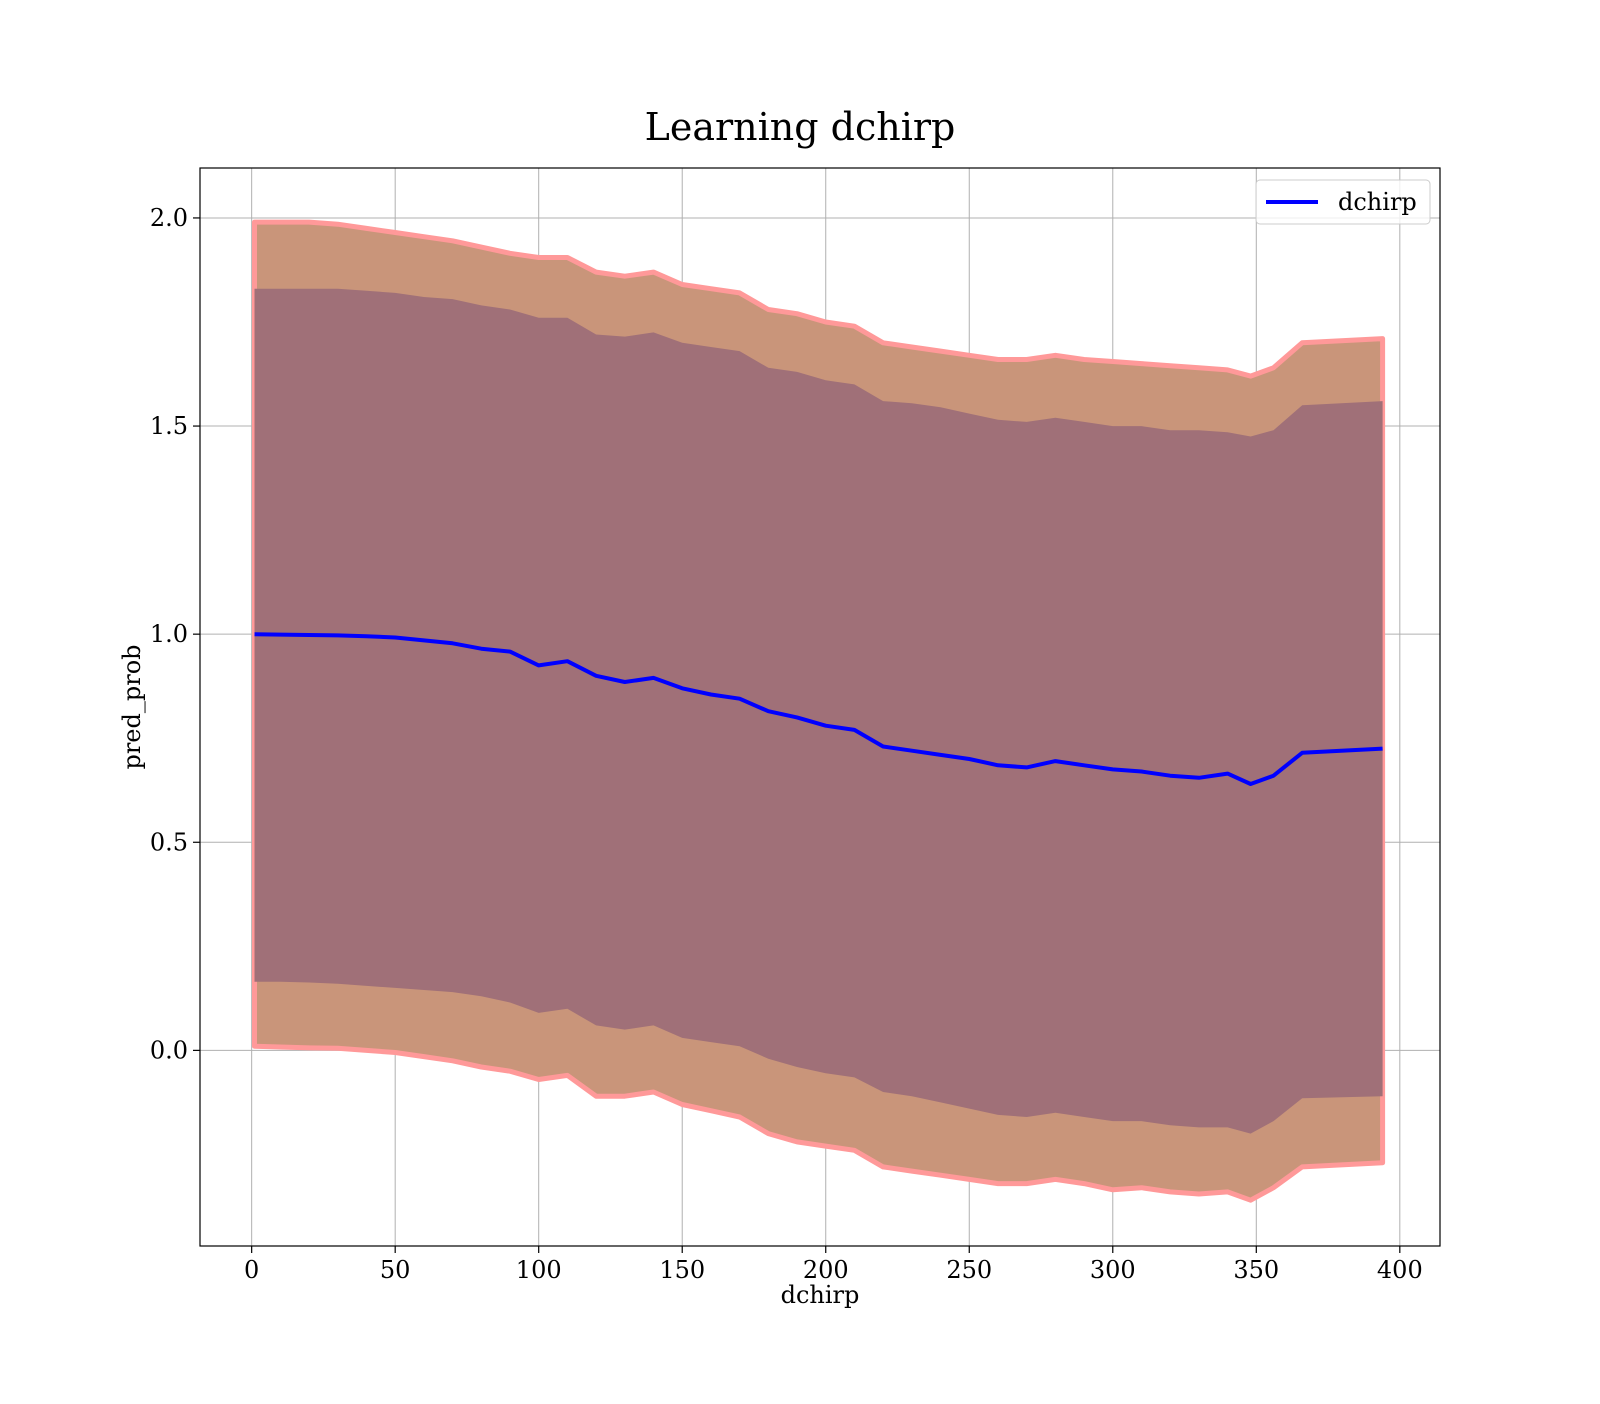 This screenshot has width=1600, height=1404. What do you see at coordinates (169, 218) in the screenshot?
I see `y-tick-label: 2.0` at bounding box center [169, 218].